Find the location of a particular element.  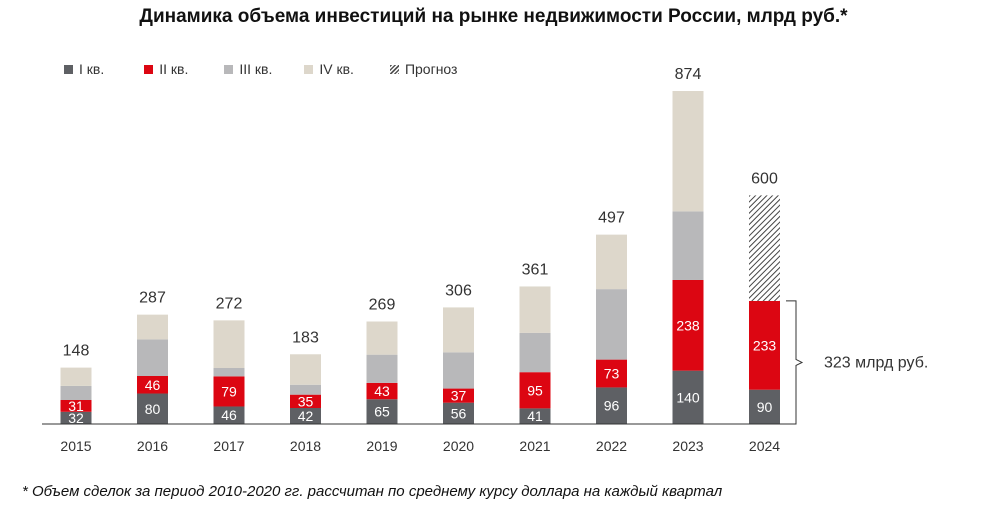

bar-2015-q1 is located at coordinates (76, 417).